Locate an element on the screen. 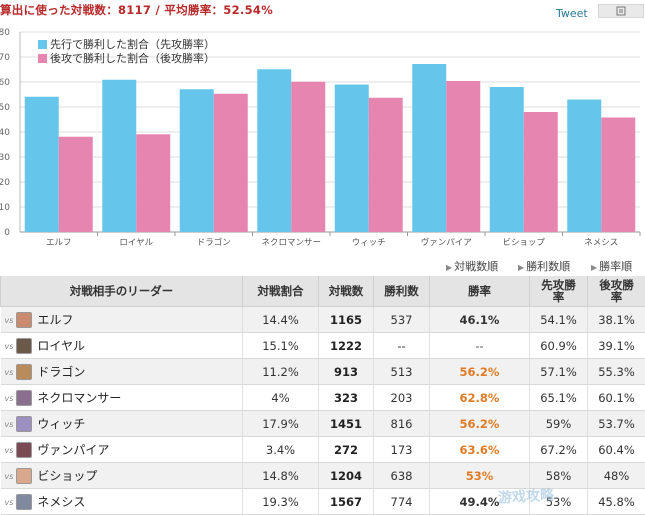 The width and height of the screenshot is (645, 515). col-header-matches: 対戦数 is located at coordinates (346, 291).